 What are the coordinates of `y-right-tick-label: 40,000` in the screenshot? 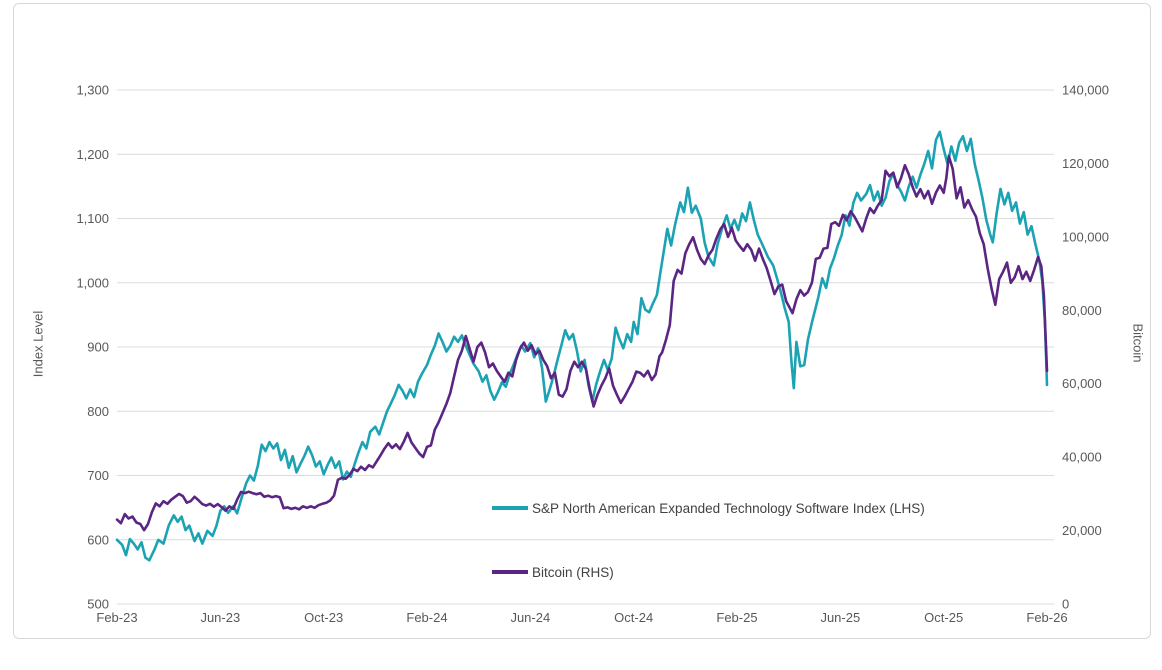 It's located at (1082, 457).